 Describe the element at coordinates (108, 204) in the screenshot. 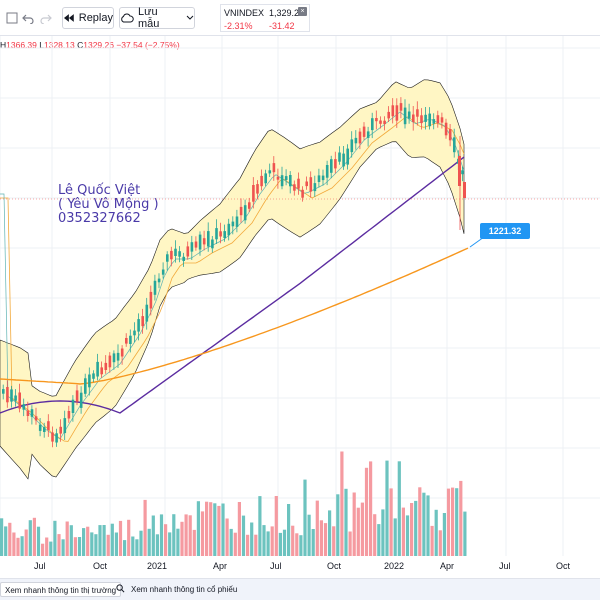

I see `watermark-line-2: ( Yêu Vô Mộng )` at that location.